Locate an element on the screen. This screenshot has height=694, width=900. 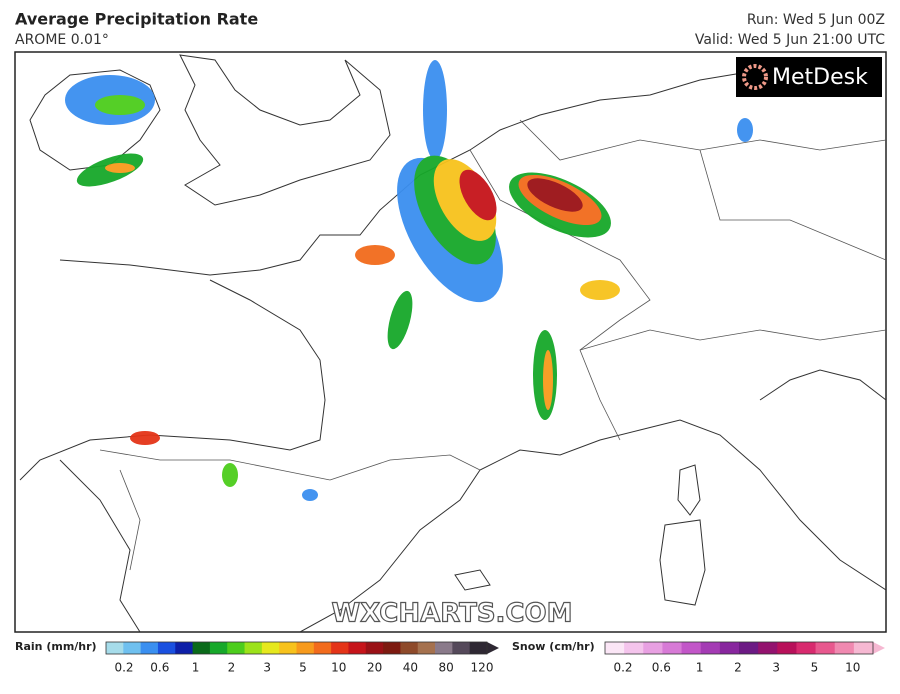
valid: Valid: Wed 5 Jun 21:00 UTC is located at coordinates (790, 40).